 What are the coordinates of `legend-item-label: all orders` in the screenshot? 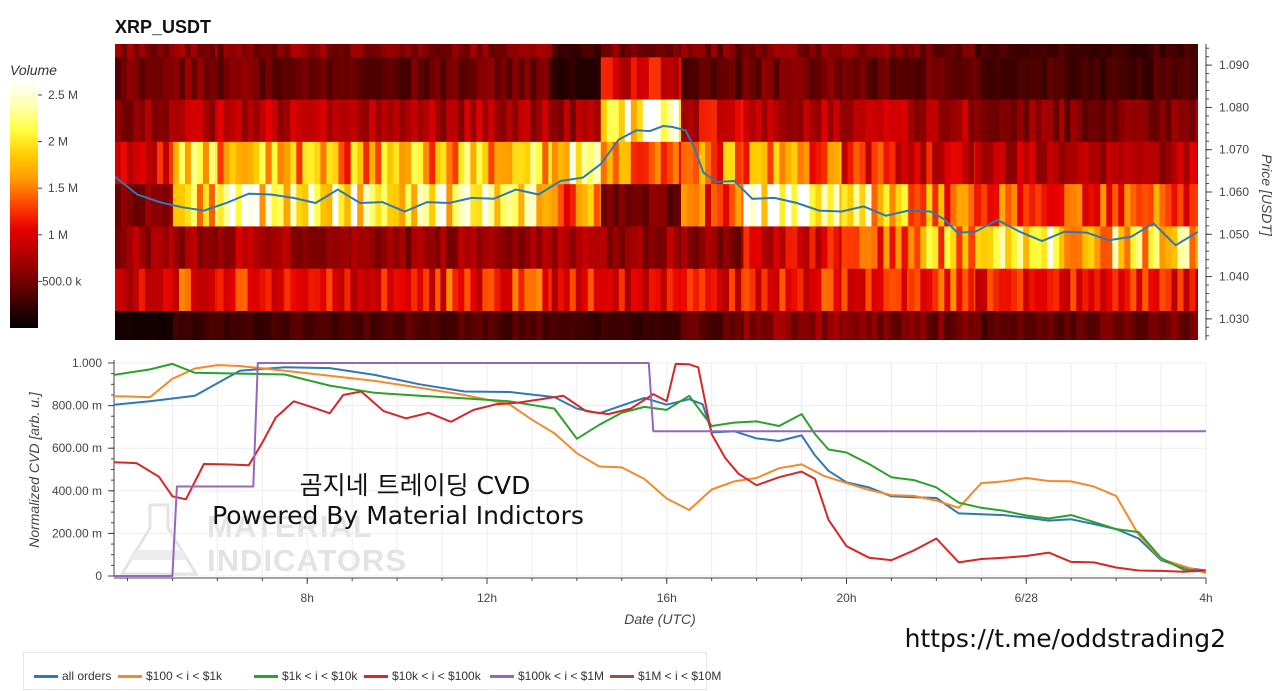 It's located at (87, 676).